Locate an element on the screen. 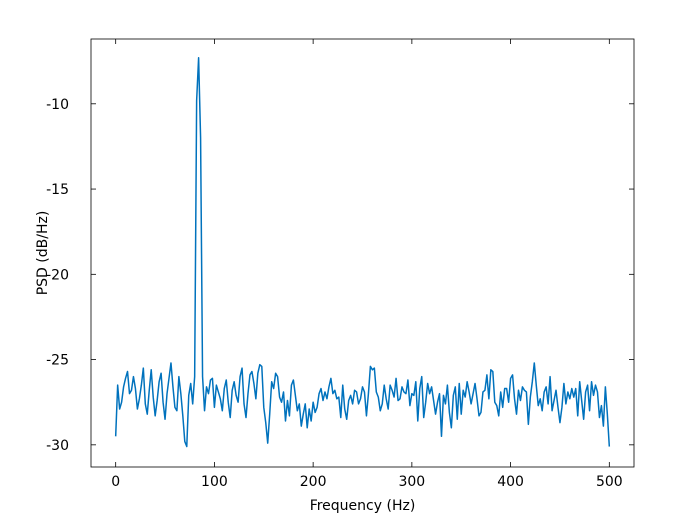 The height and width of the screenshot is (525, 700). x-tick-label: 200 is located at coordinates (313, 482).